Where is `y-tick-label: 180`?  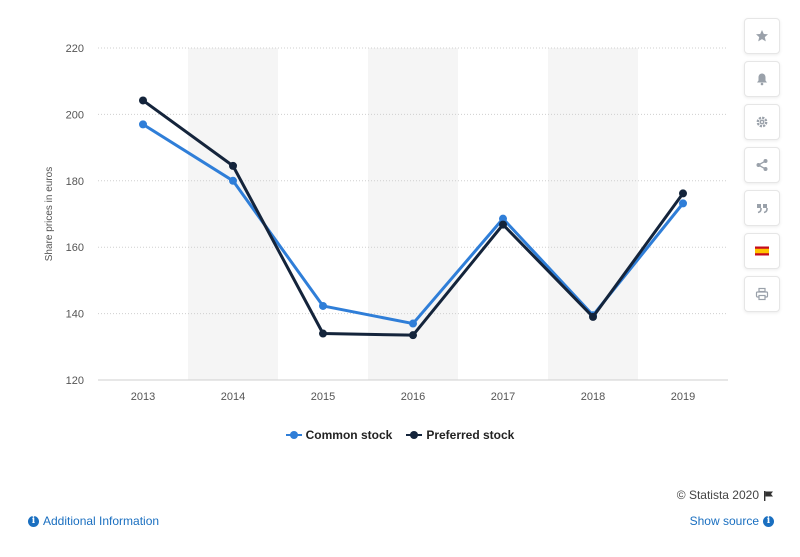 y-tick-label: 180 is located at coordinates (75, 182).